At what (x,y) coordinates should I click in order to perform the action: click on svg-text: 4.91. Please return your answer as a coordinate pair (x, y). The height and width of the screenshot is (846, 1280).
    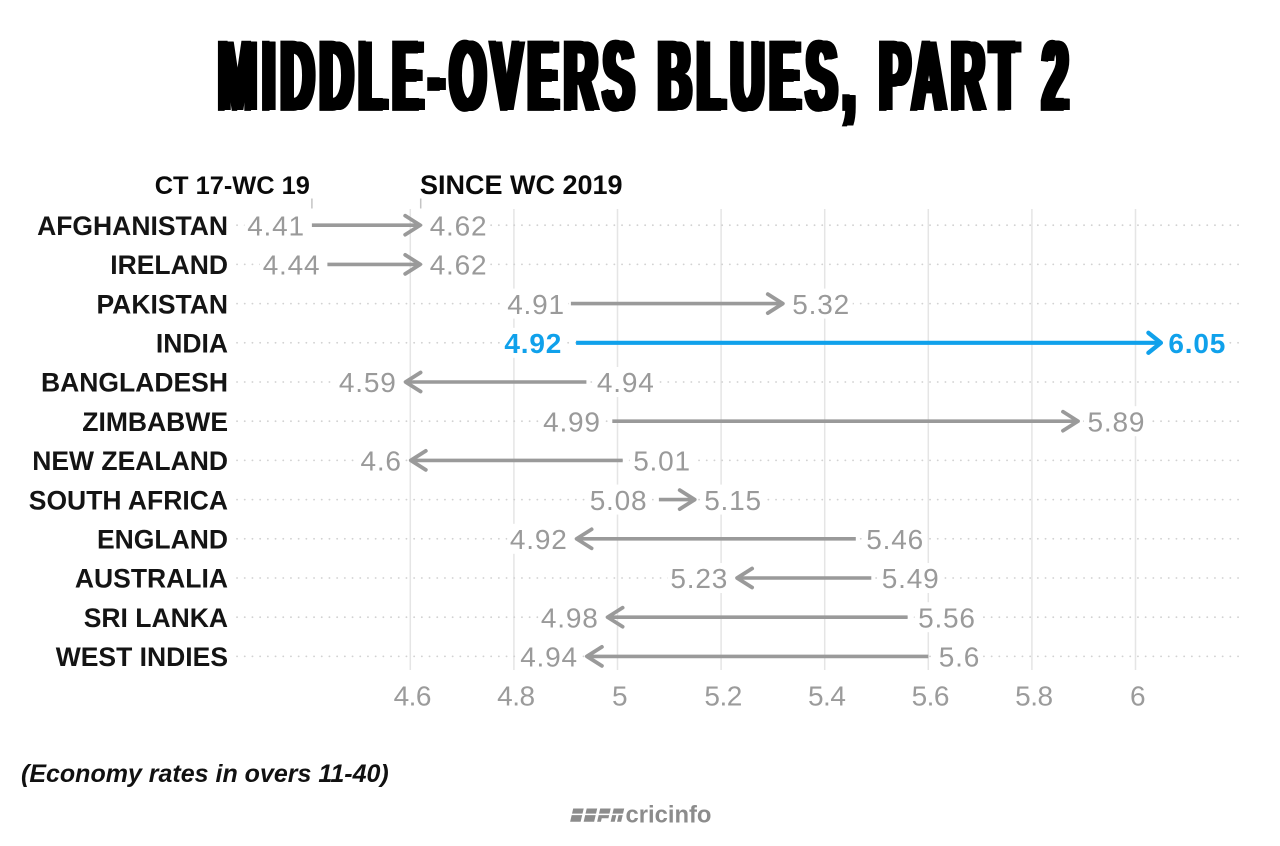
    Looking at the image, I should click on (536, 304).